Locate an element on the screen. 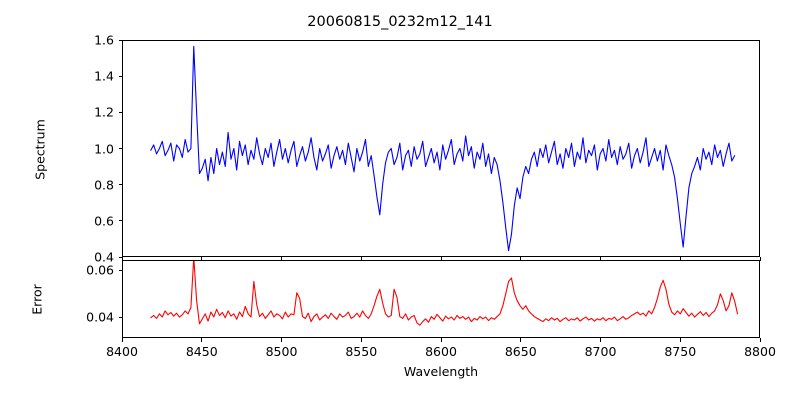 This screenshot has height=400, width=800. error-panel-xticklabel: 8550 is located at coordinates (361, 351).